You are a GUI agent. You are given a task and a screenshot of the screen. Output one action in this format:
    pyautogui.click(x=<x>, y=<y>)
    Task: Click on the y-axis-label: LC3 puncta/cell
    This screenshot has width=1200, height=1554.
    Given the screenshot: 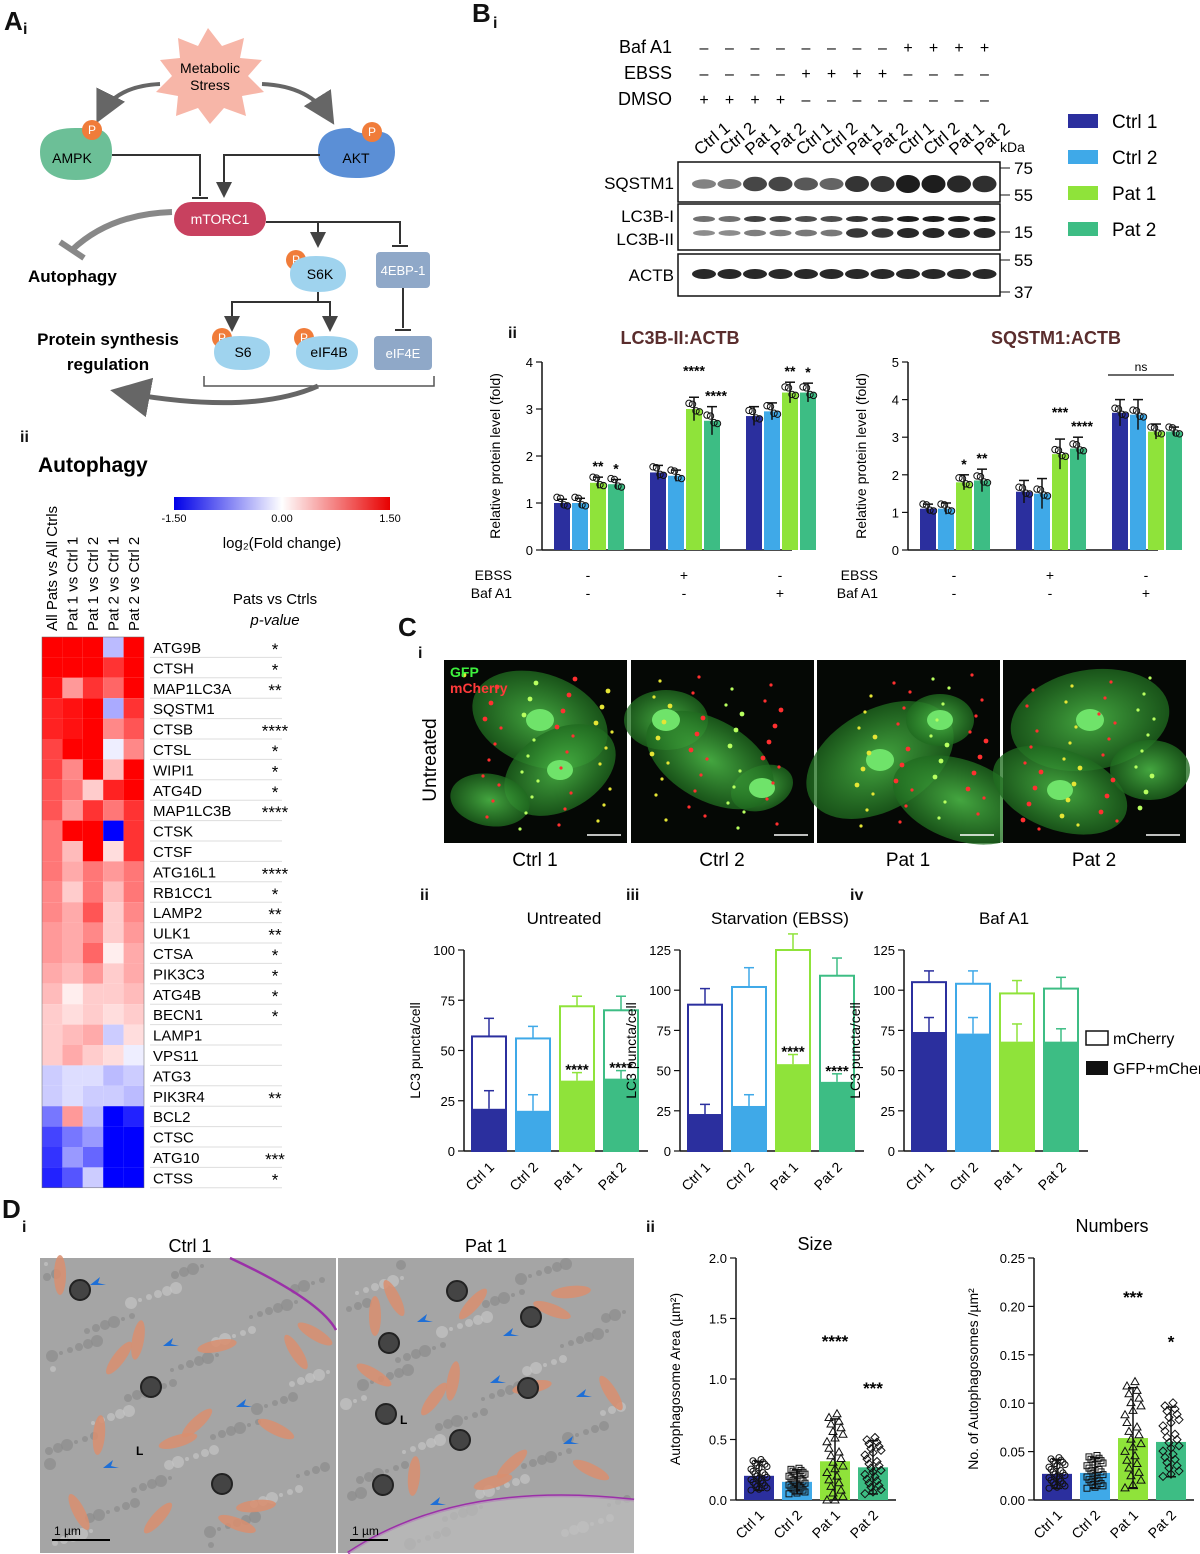 What is the action you would take?
    pyautogui.click(x=415, y=1050)
    